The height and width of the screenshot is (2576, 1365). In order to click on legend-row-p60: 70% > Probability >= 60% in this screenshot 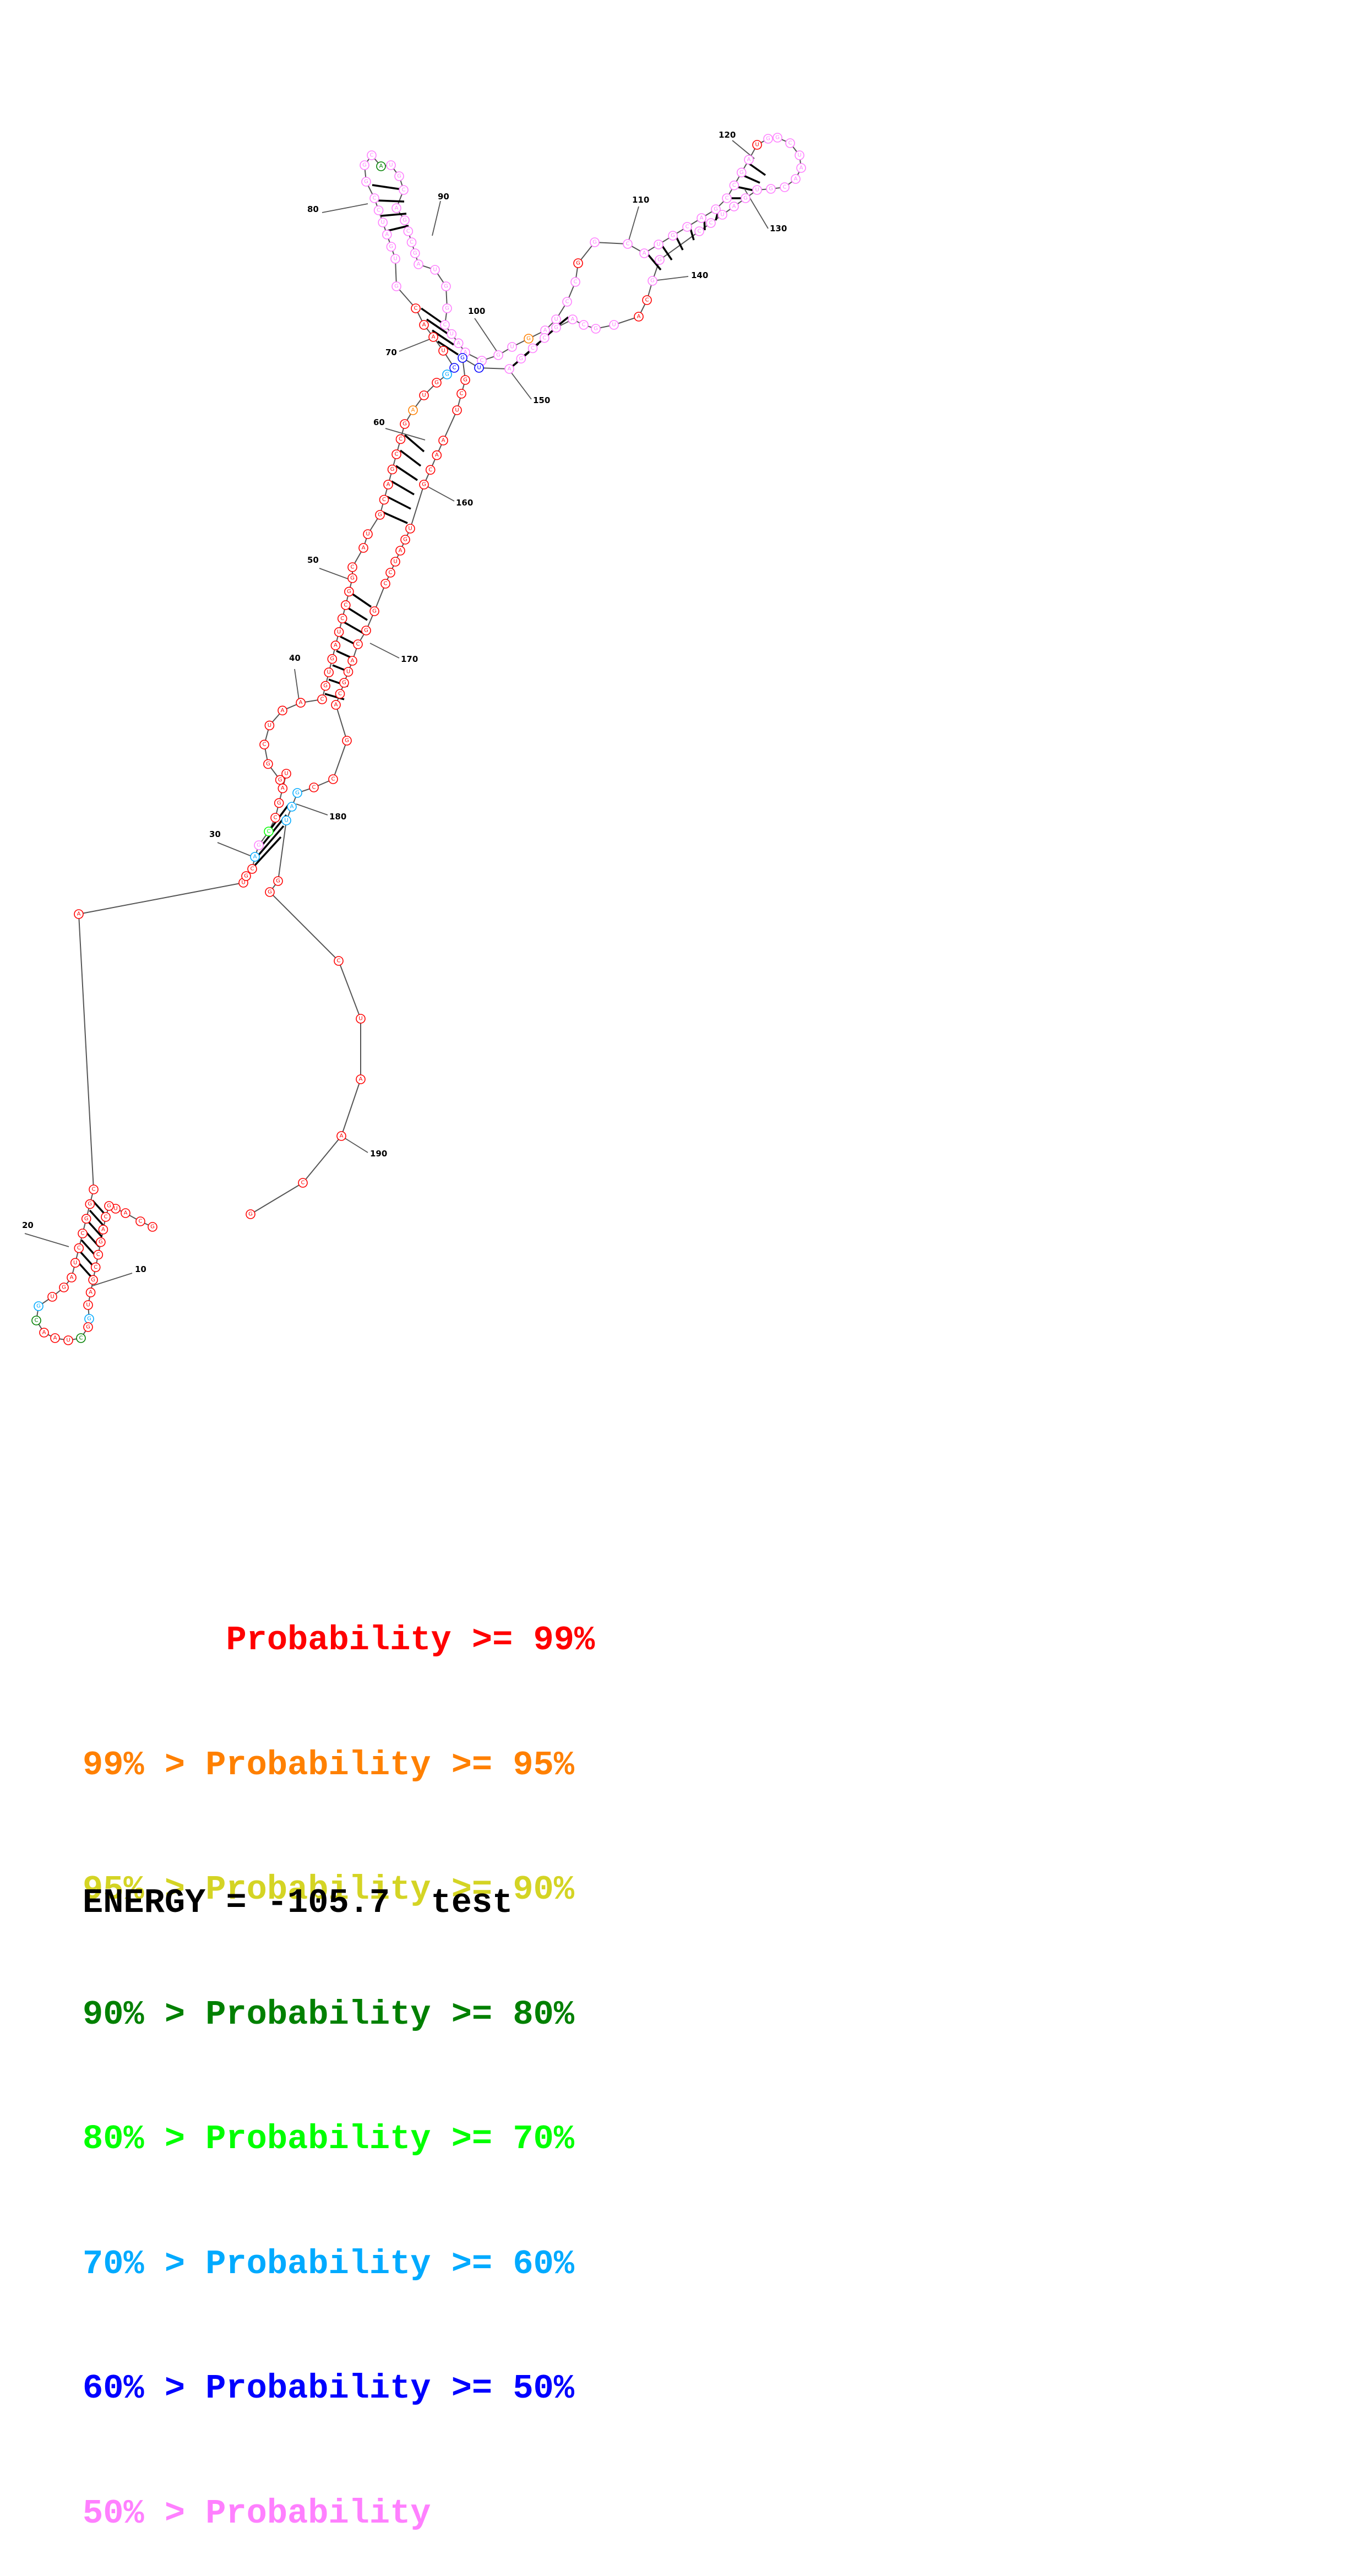, I will do `click(328, 2264)`.